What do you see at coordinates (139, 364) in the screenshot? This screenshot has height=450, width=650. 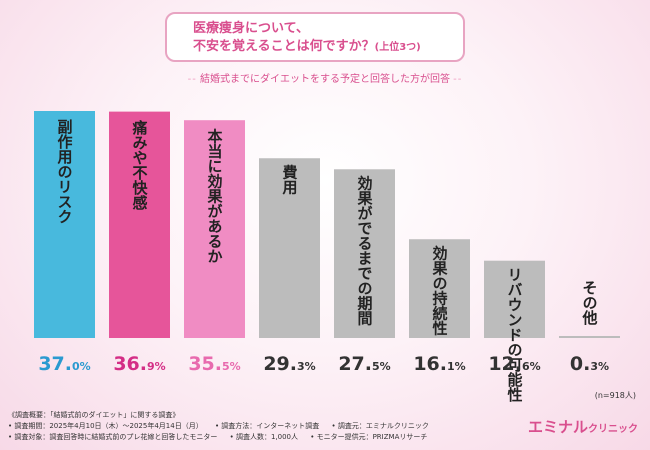 I see `value-label: 36.9%` at bounding box center [139, 364].